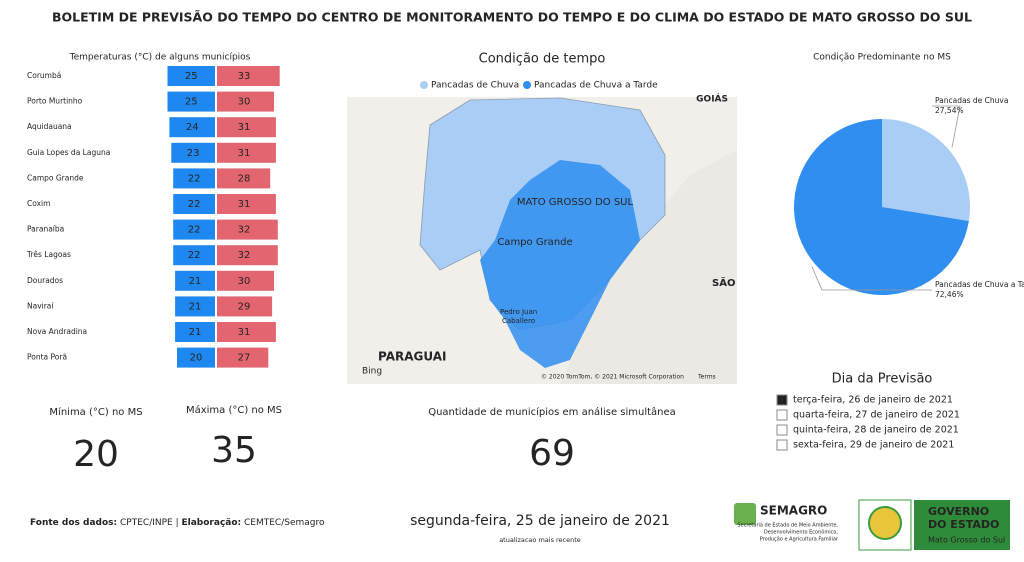  Describe the element at coordinates (540, 540) in the screenshot. I see `footer-date-note: atualizacao mais recente` at that location.